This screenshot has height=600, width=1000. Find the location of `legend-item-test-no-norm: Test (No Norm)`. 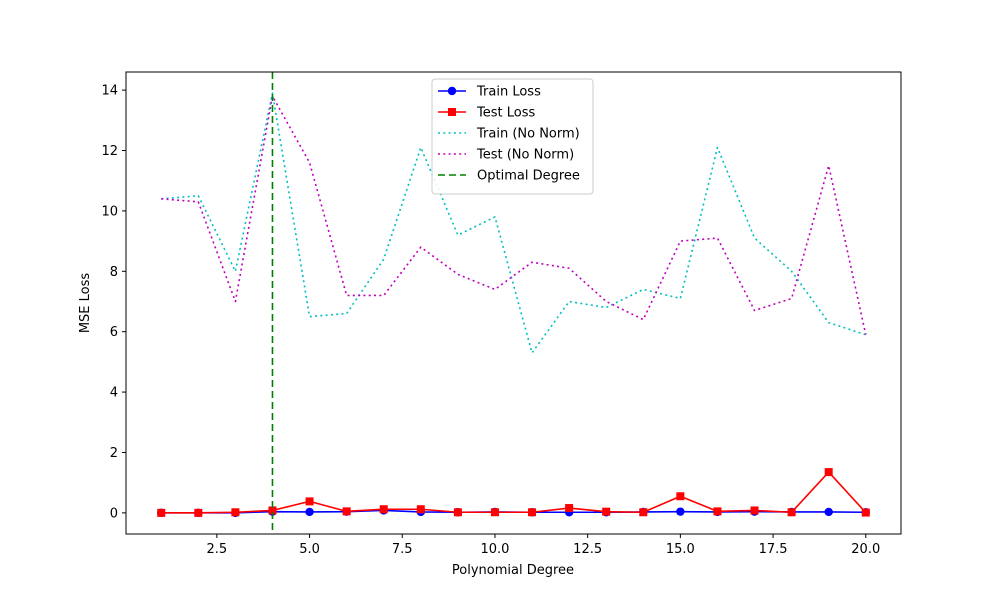

legend-item-test-no-norm: Test (No Norm) is located at coordinates (506, 155).